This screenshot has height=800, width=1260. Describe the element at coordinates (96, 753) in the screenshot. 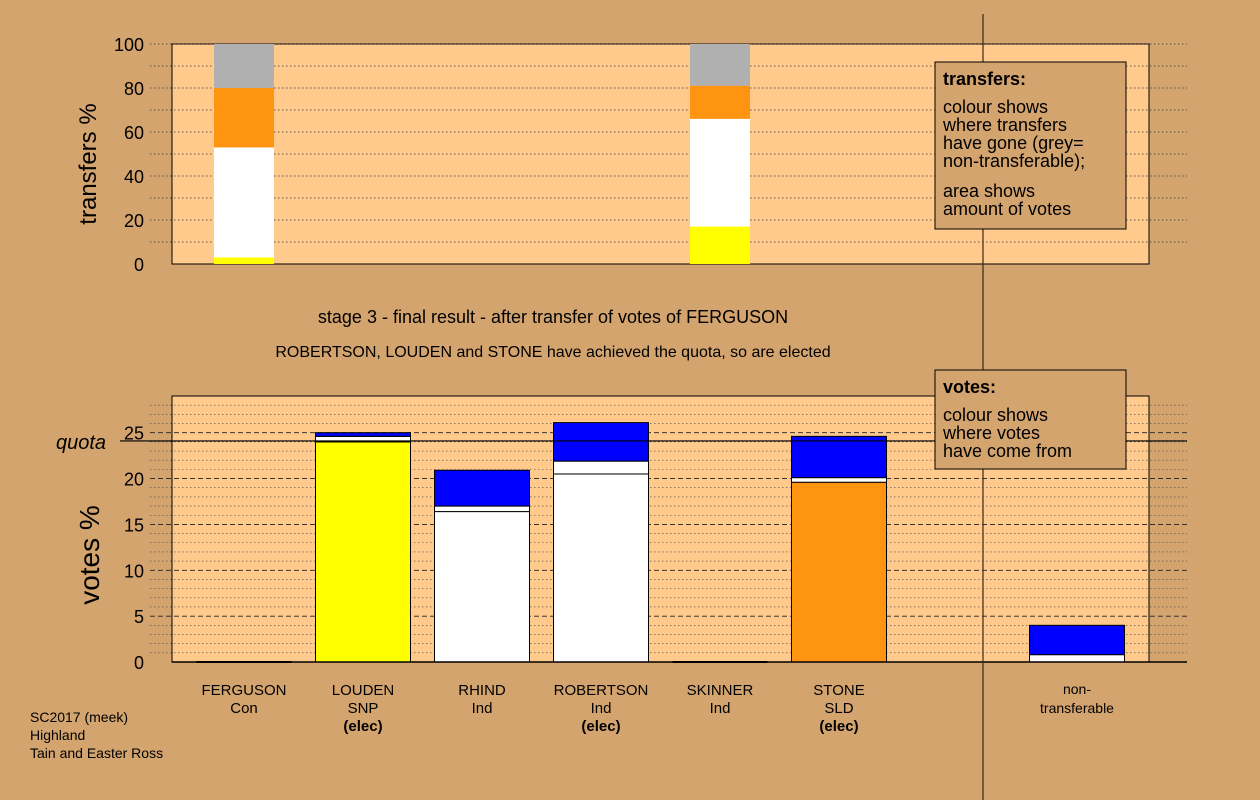

I see `footer-line: Tain and Easter Ross` at that location.